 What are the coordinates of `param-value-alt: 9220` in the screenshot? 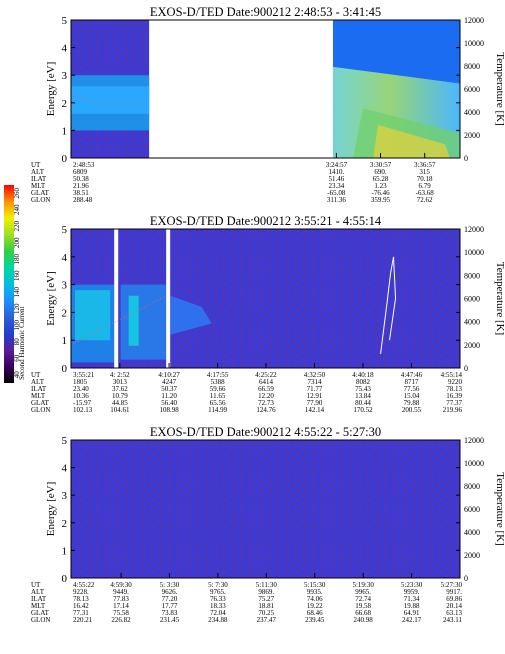 It's located at (455, 382).